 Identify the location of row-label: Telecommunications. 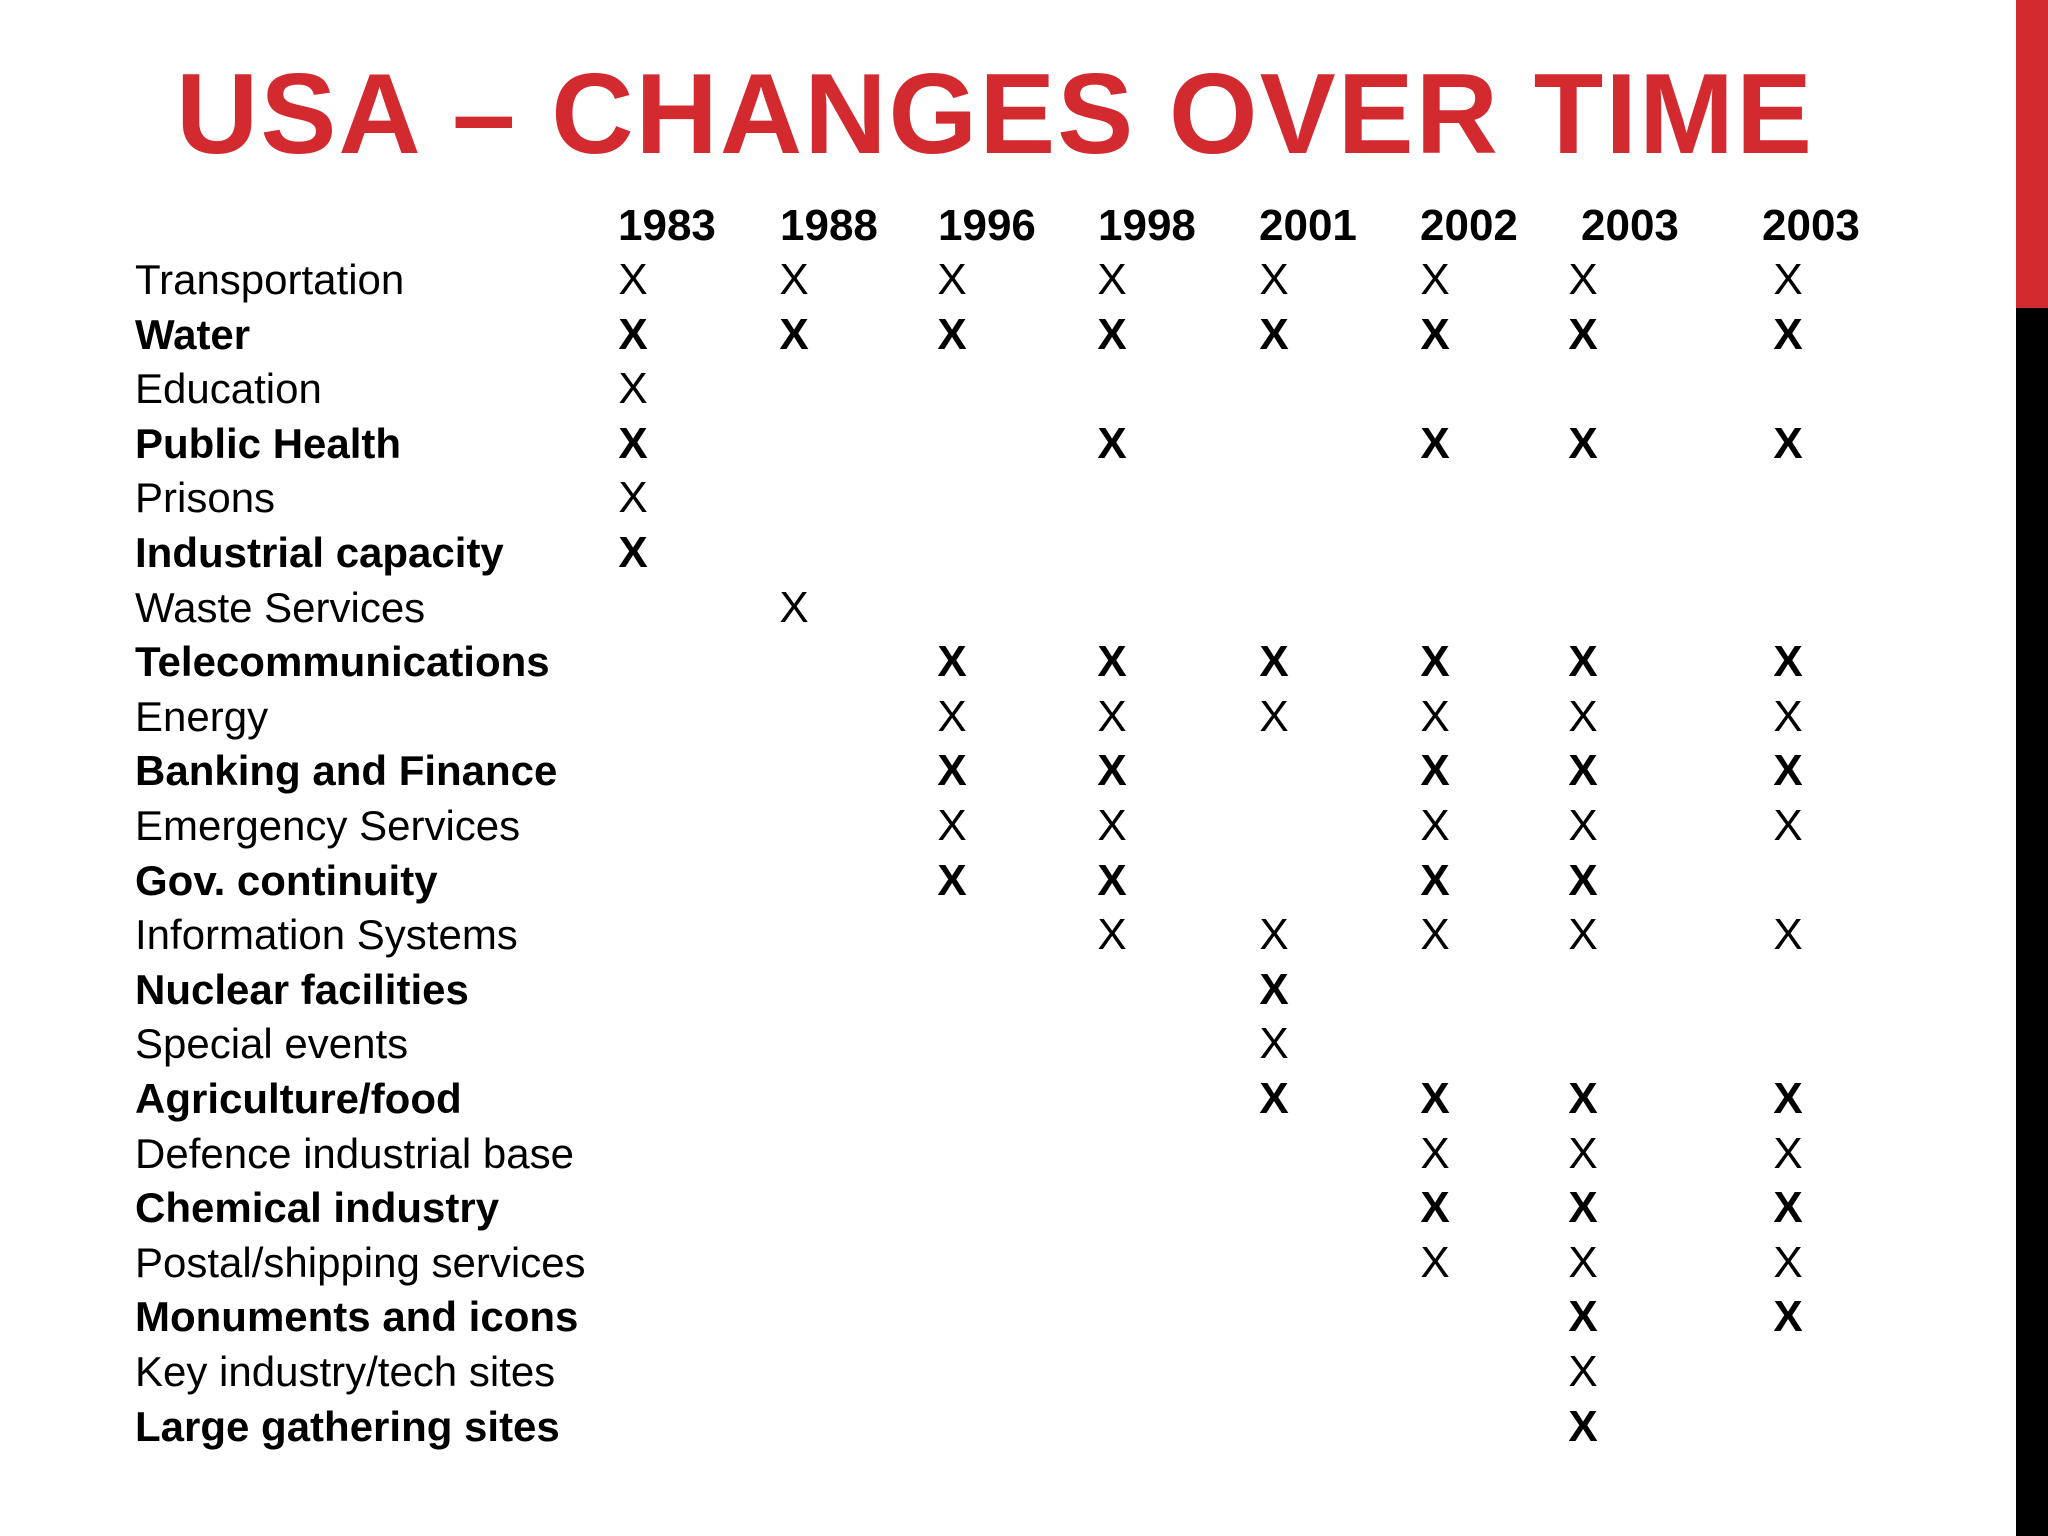
(342, 662).